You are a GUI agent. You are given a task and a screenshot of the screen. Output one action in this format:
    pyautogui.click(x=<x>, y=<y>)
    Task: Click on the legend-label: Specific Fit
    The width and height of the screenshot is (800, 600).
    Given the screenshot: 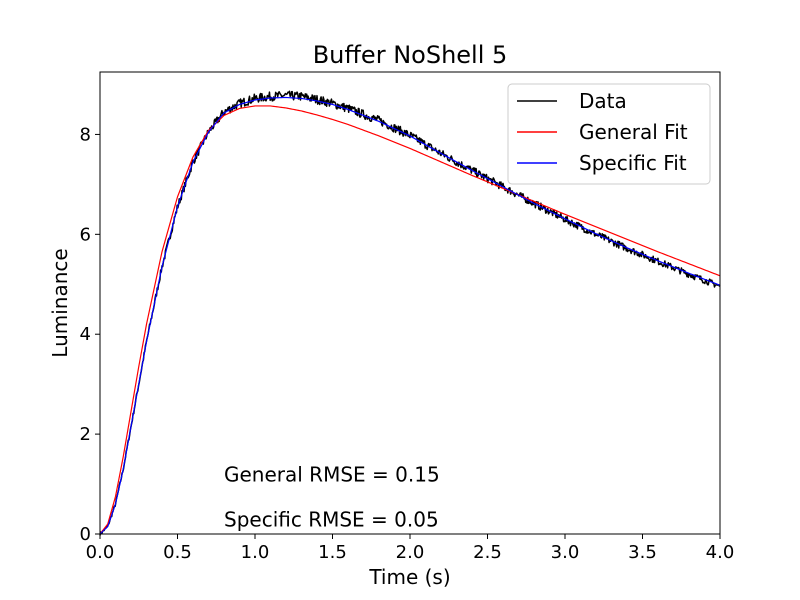 What is the action you would take?
    pyautogui.click(x=633, y=163)
    